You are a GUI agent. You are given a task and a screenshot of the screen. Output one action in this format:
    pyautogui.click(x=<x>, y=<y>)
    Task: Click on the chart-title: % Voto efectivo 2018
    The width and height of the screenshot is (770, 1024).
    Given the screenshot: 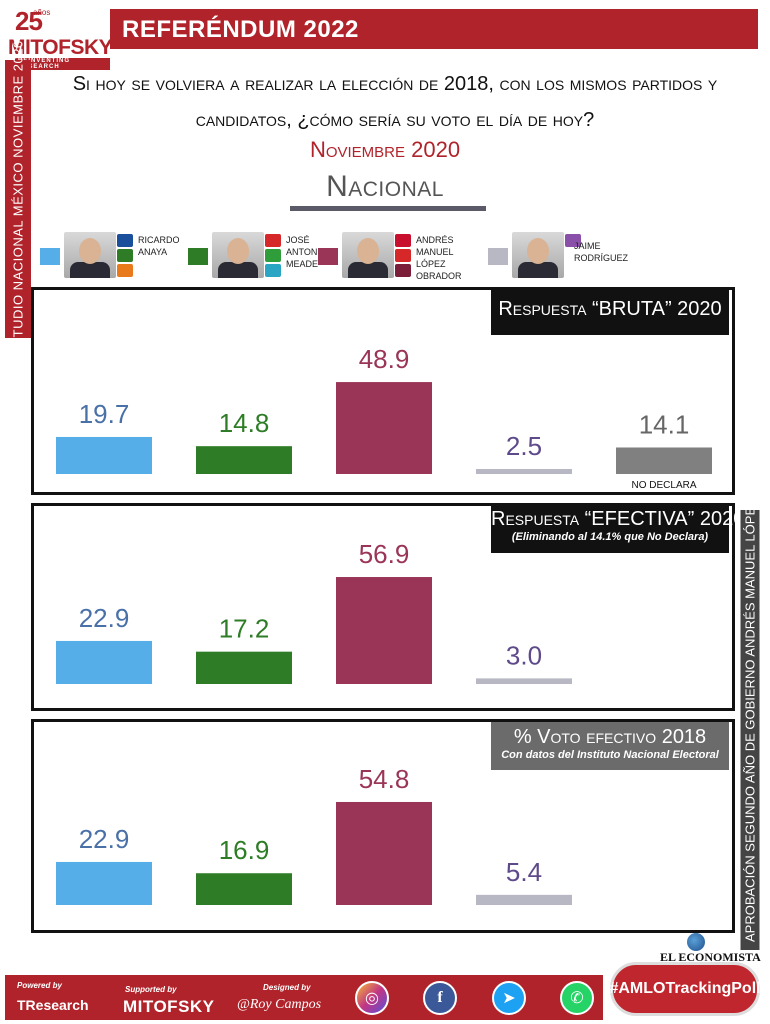 What is the action you would take?
    pyautogui.click(x=610, y=737)
    